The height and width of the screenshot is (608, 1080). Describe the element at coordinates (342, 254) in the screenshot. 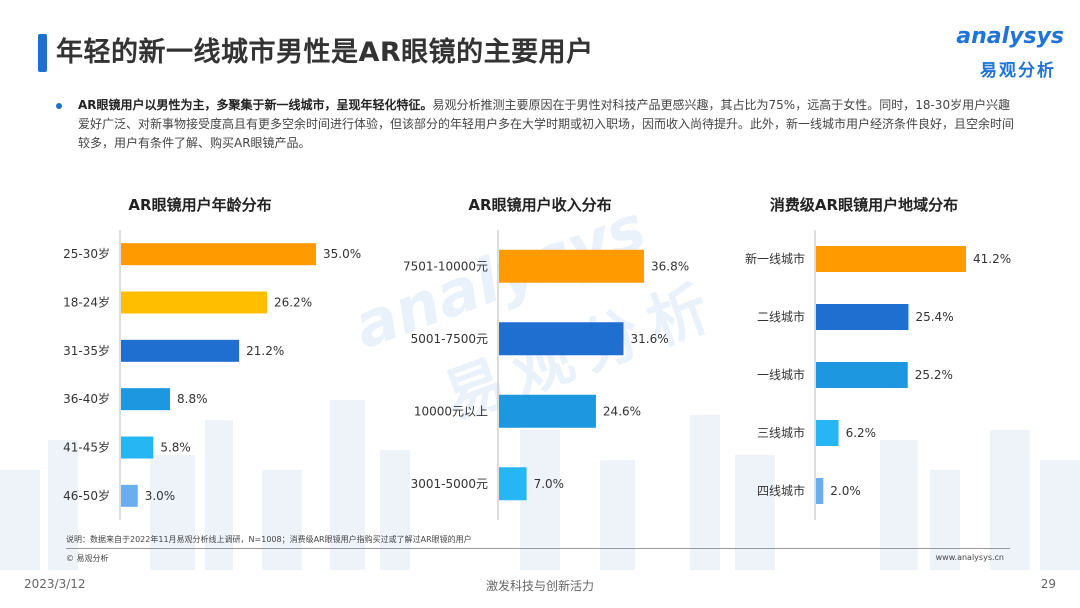

I see `value-label-1: 35.0%` at that location.